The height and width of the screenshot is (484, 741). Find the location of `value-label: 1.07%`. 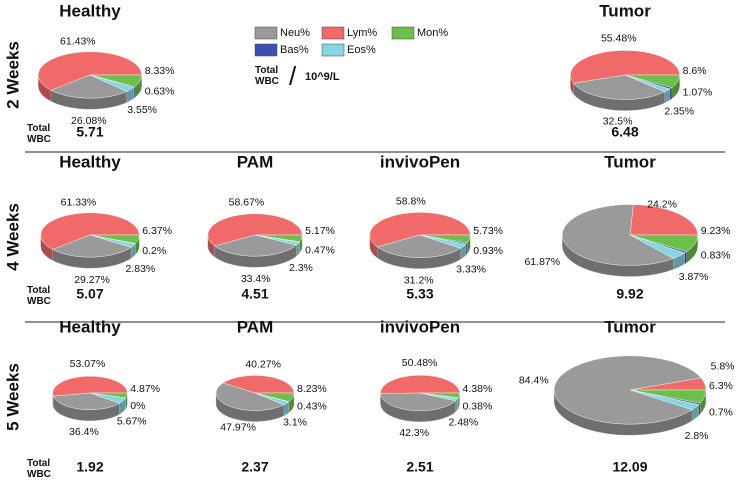

value-label: 1.07% is located at coordinates (698, 92).